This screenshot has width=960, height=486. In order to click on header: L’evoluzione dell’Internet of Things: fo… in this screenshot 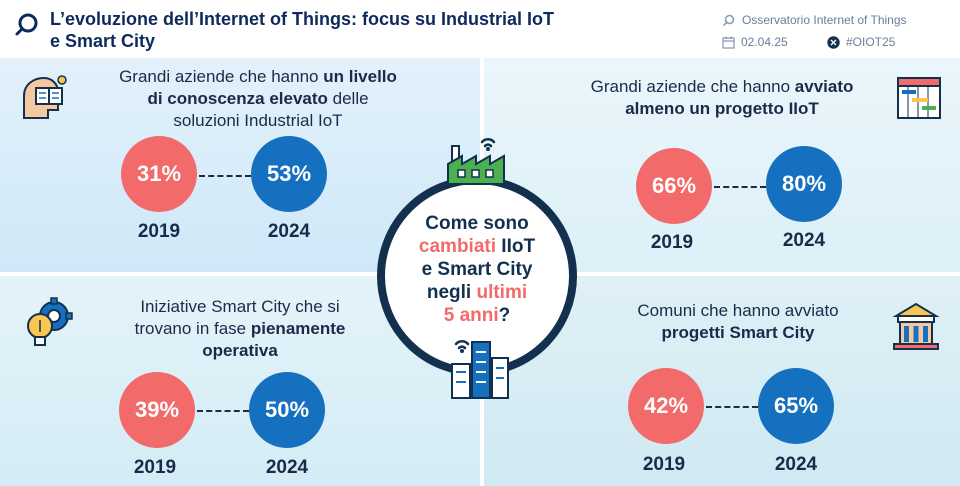, I will do `click(480, 29)`.